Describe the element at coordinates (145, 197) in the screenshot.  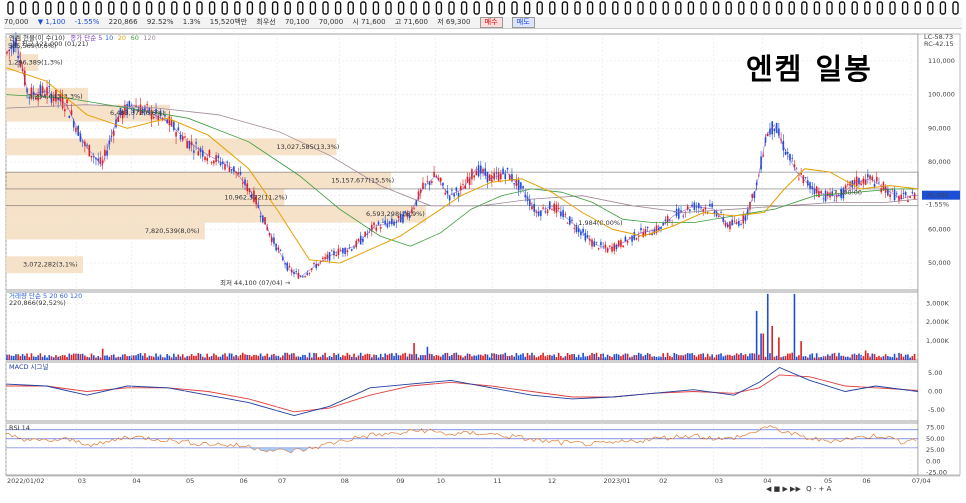
I see `volume-profile-bar` at that location.